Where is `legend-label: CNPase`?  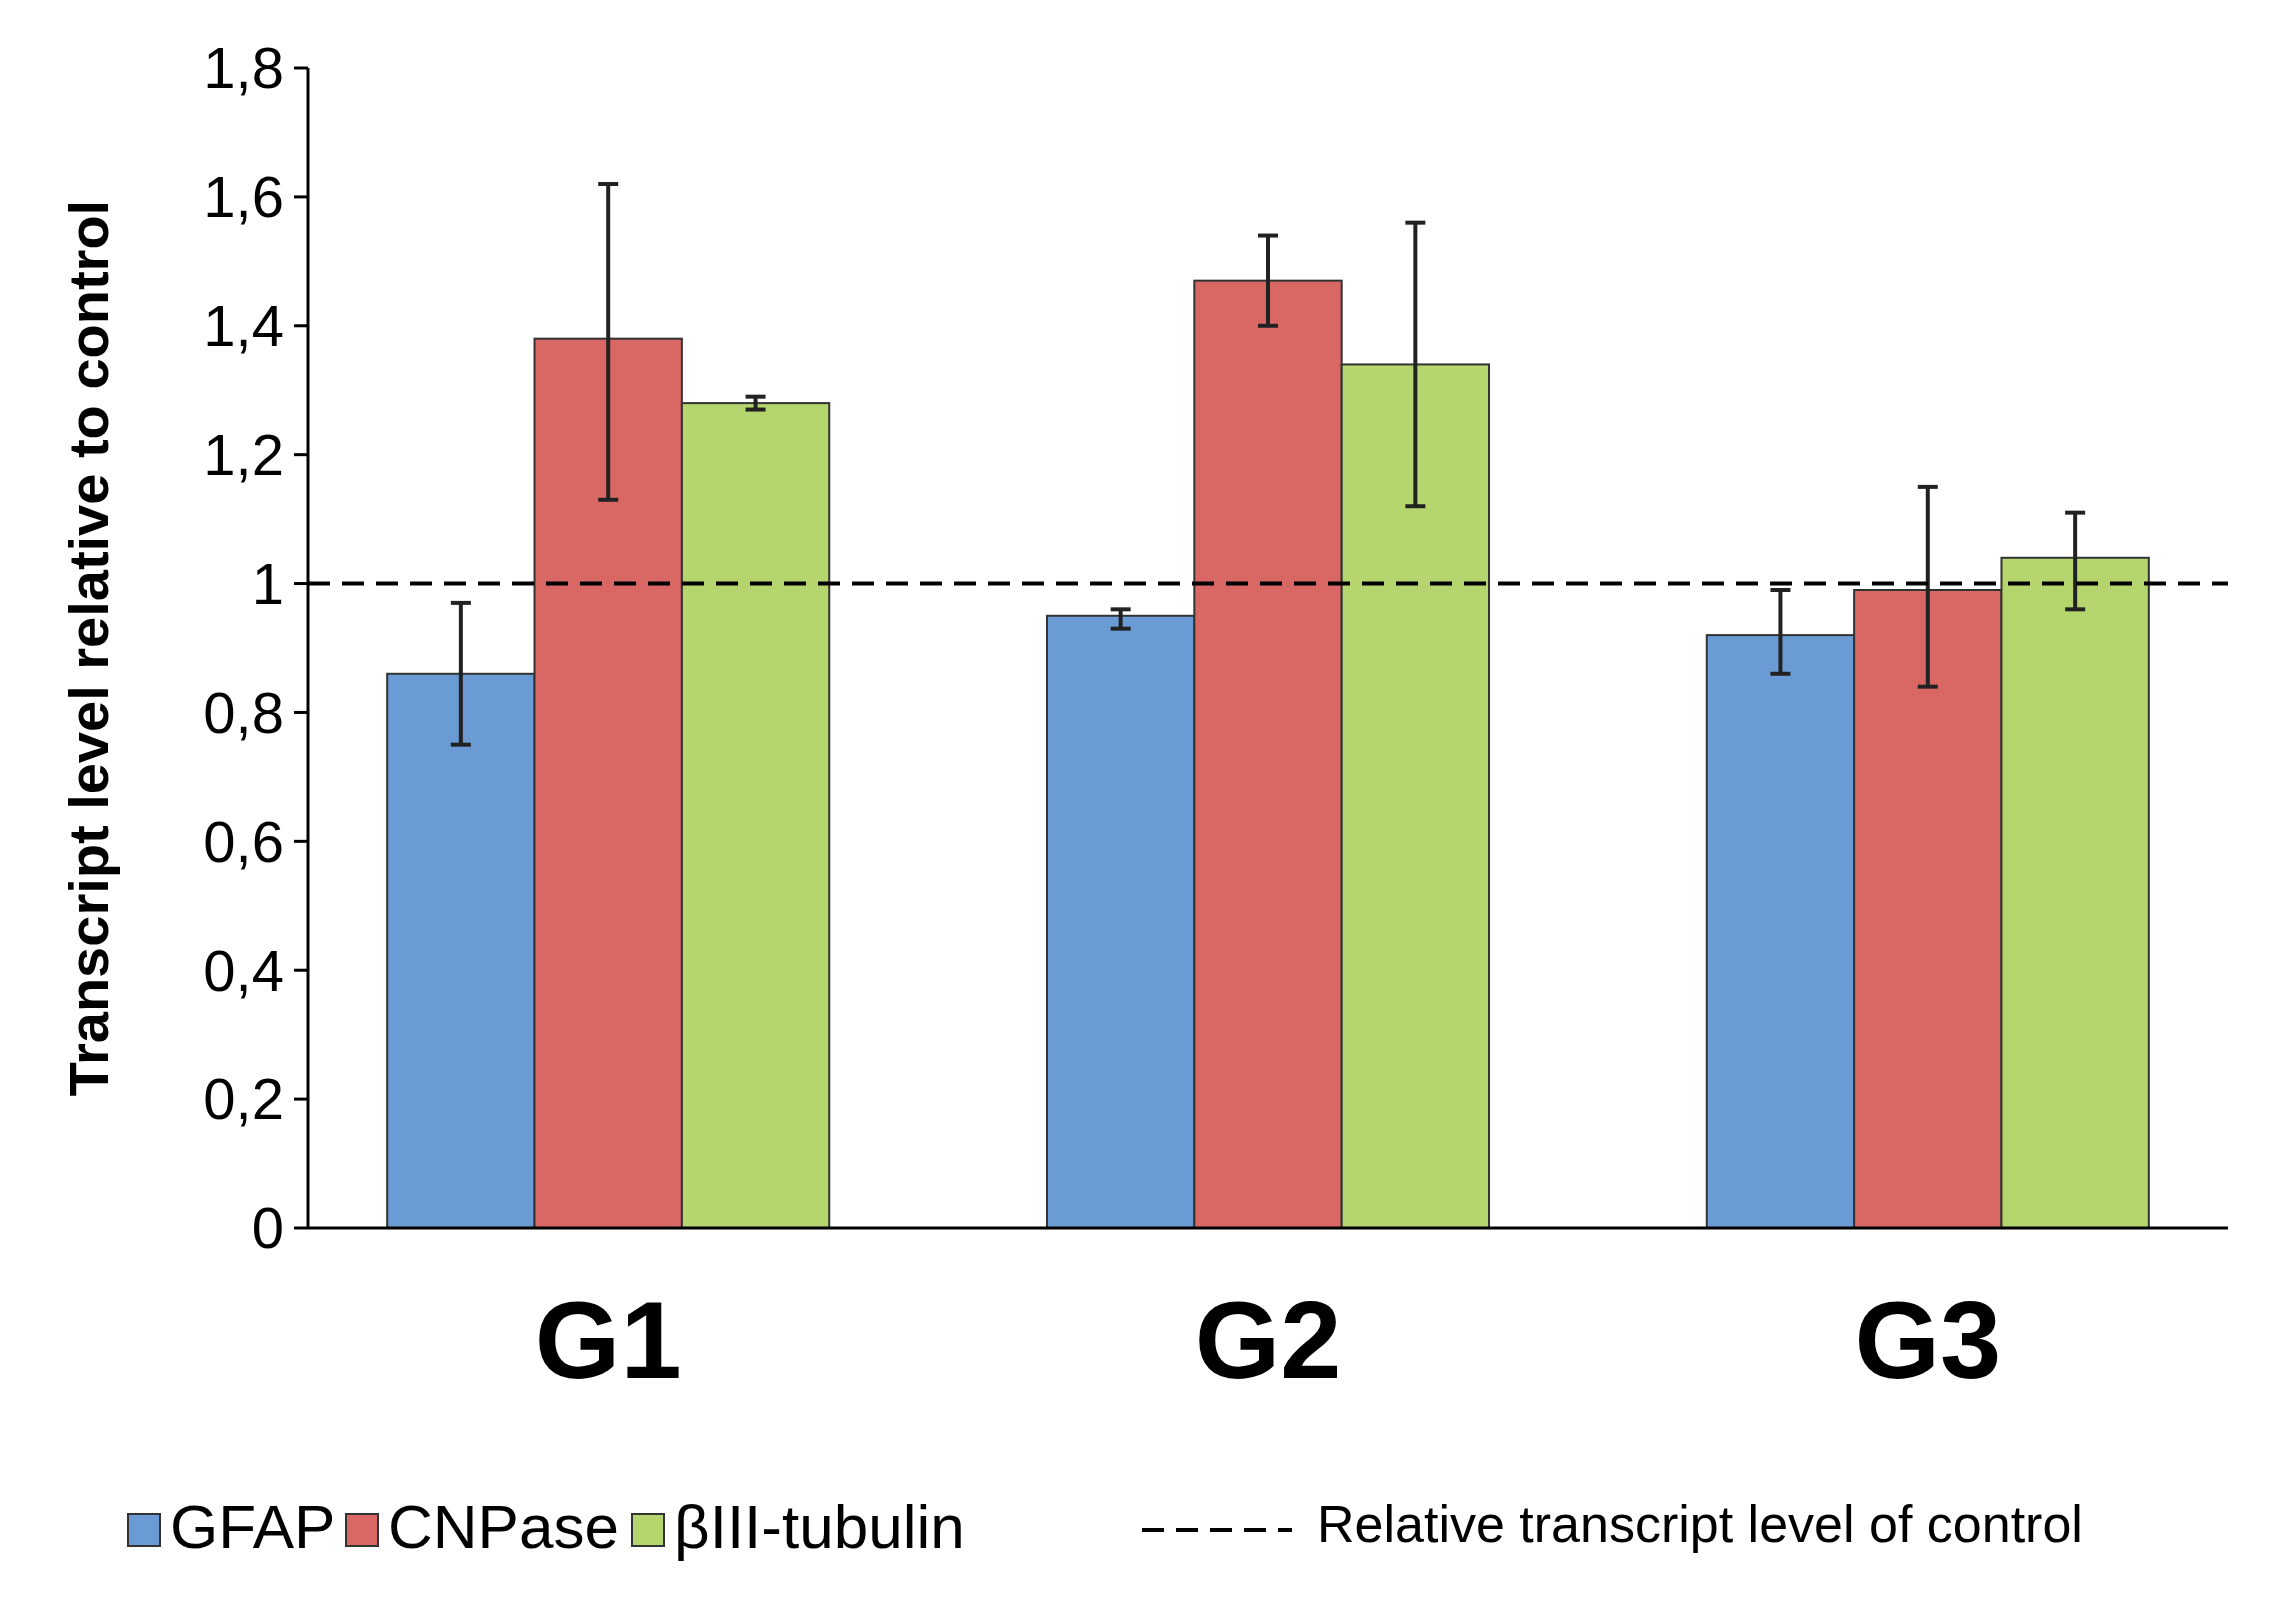 legend-label: CNPase is located at coordinates (503, 1526).